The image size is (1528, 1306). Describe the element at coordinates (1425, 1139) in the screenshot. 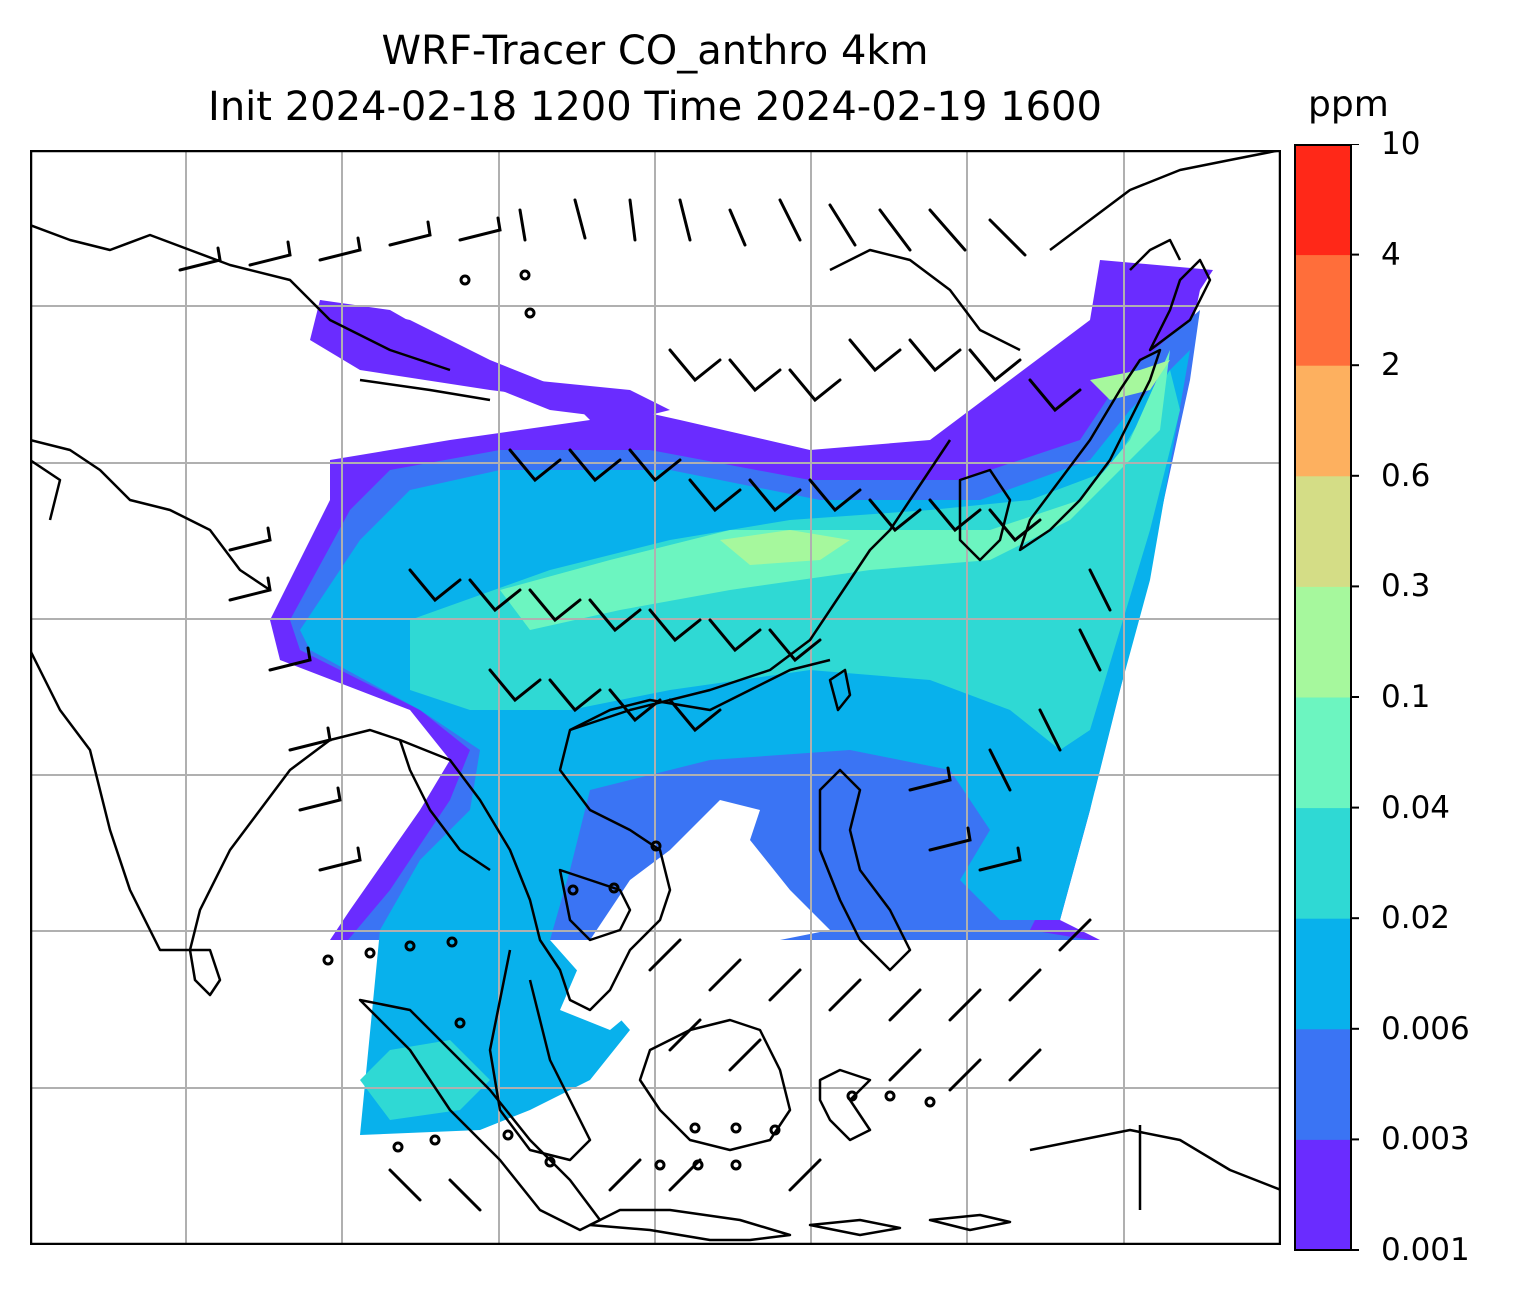

I see `colorbar-tick-label: 0.003` at that location.